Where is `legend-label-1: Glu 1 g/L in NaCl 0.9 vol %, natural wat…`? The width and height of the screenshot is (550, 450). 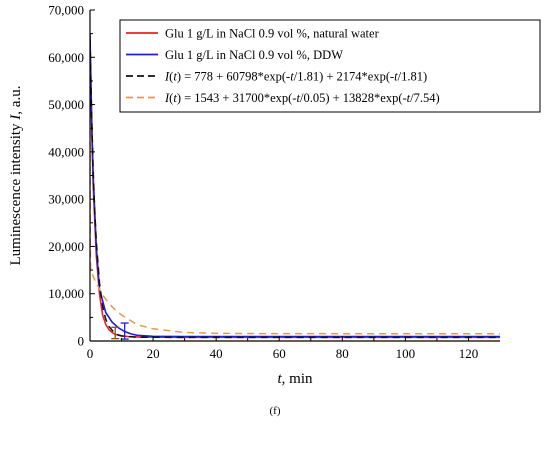 legend-label-1: Glu 1 g/L in NaCl 0.9 vol %, natural wat… is located at coordinates (272, 34).